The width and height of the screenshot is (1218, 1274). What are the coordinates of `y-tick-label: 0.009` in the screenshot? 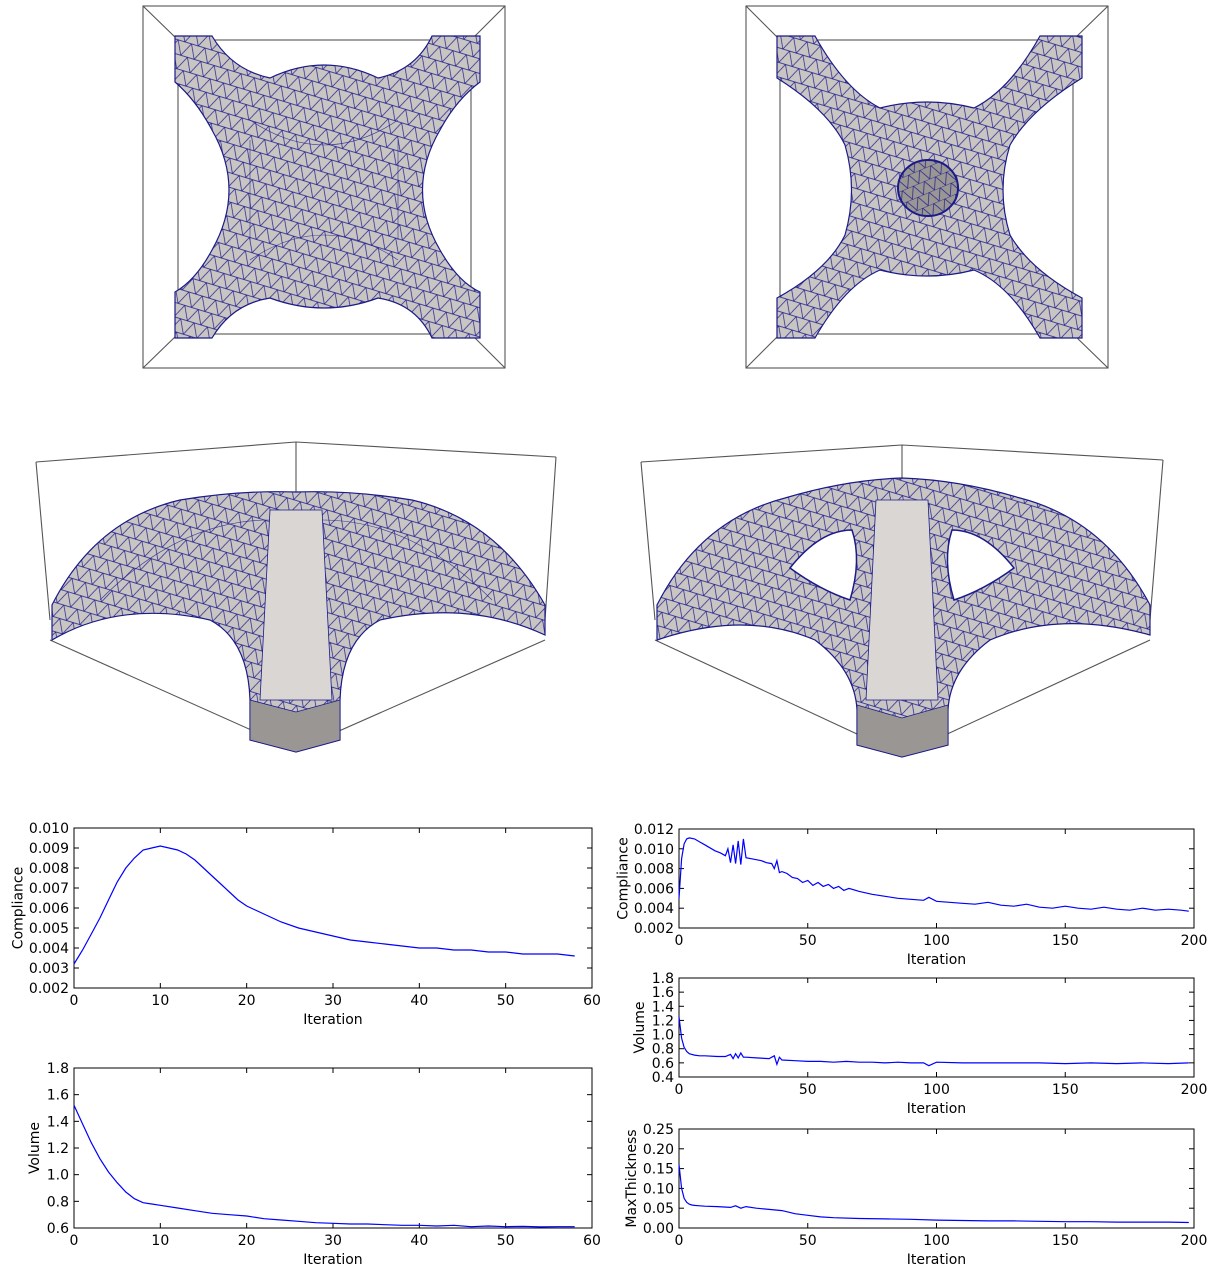 It's located at (49, 849).